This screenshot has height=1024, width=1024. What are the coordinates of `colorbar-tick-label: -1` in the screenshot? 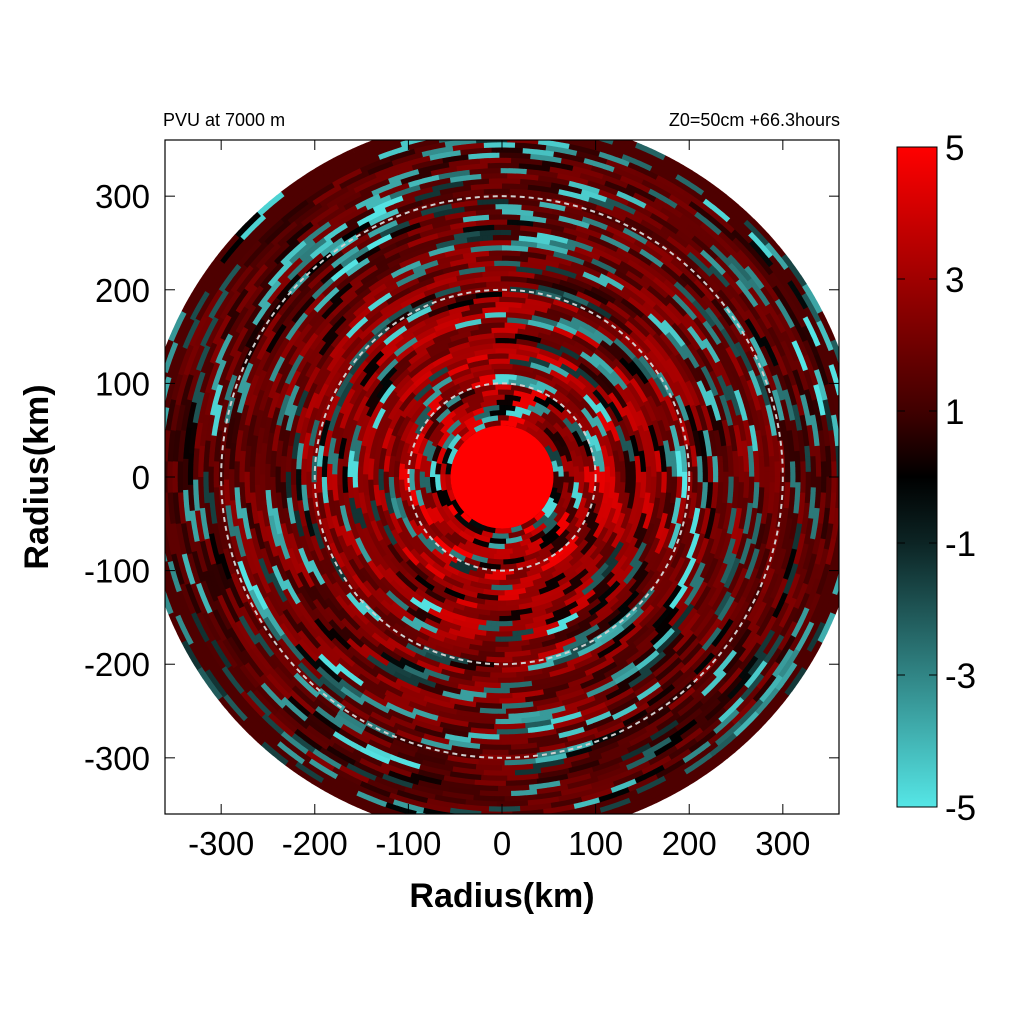 It's located at (960, 544).